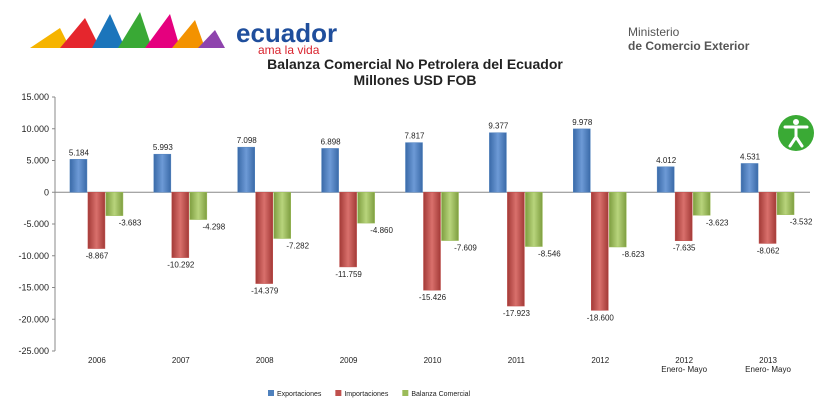 This screenshot has width=817, height=400. Describe the element at coordinates (247, 140) in the screenshot. I see `value-label: 7.098` at that location.